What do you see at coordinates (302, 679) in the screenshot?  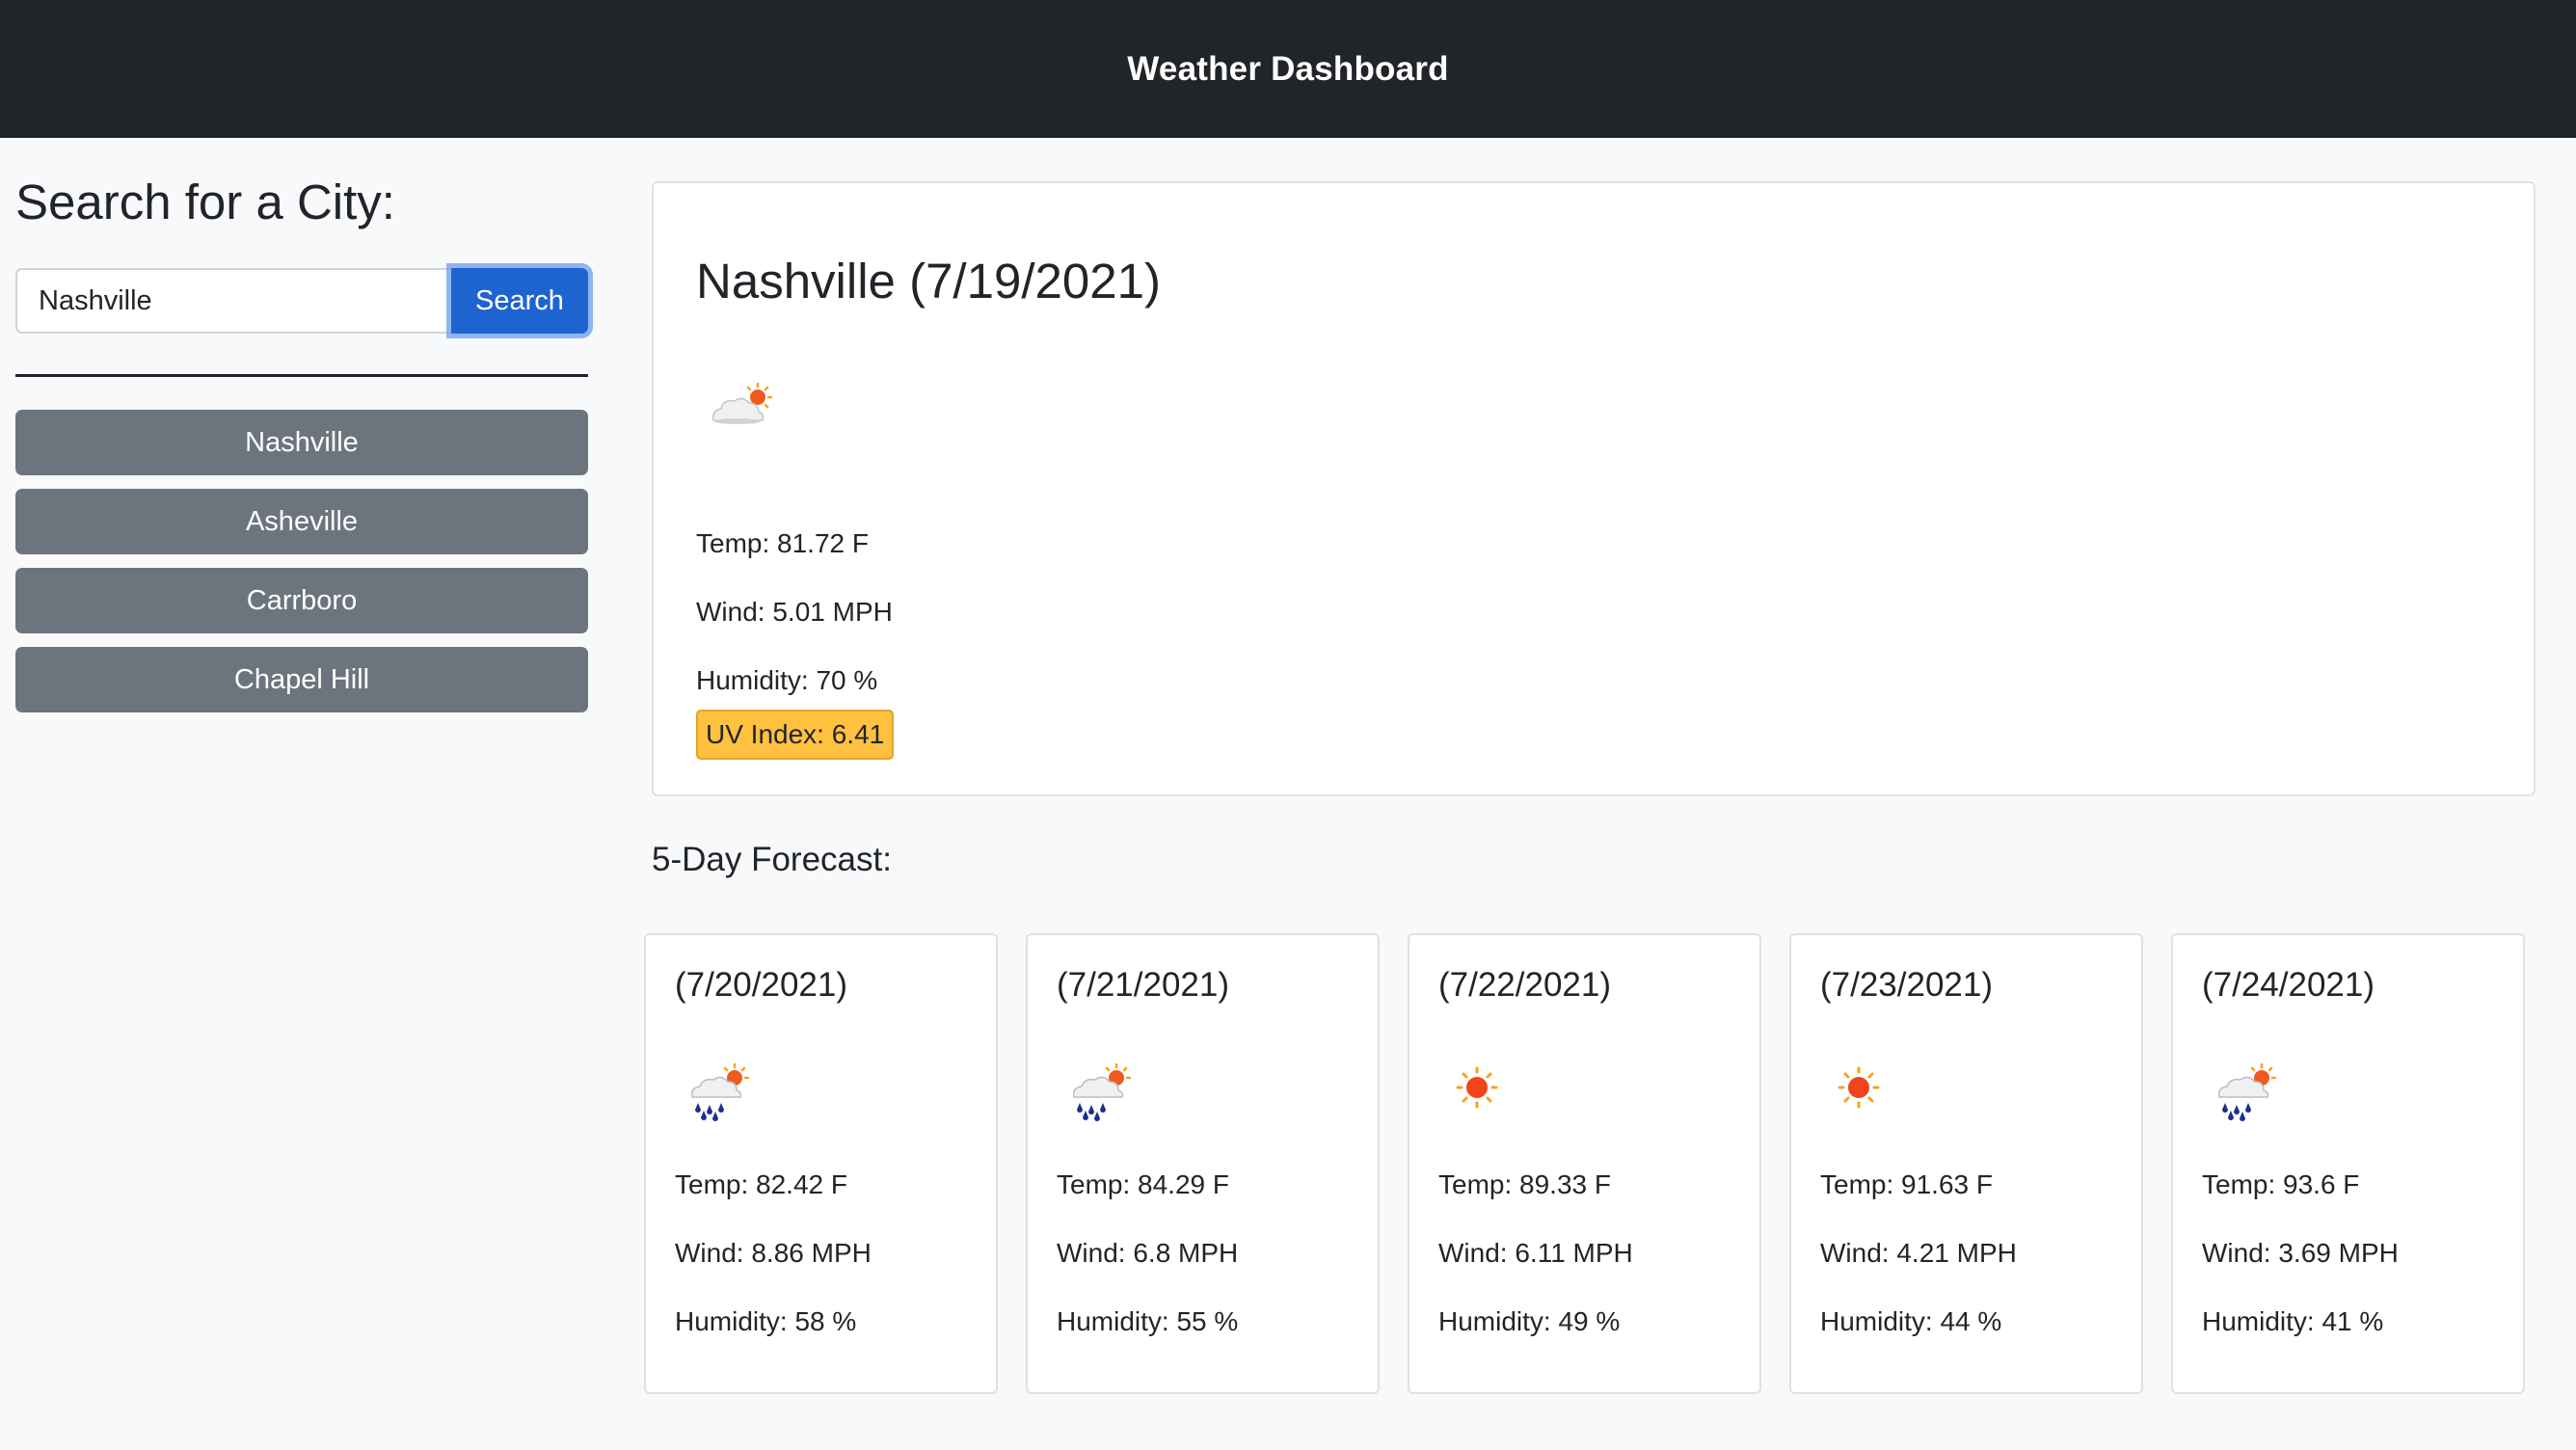 I see `history-button-chapel-hill: Chapel Hill` at bounding box center [302, 679].